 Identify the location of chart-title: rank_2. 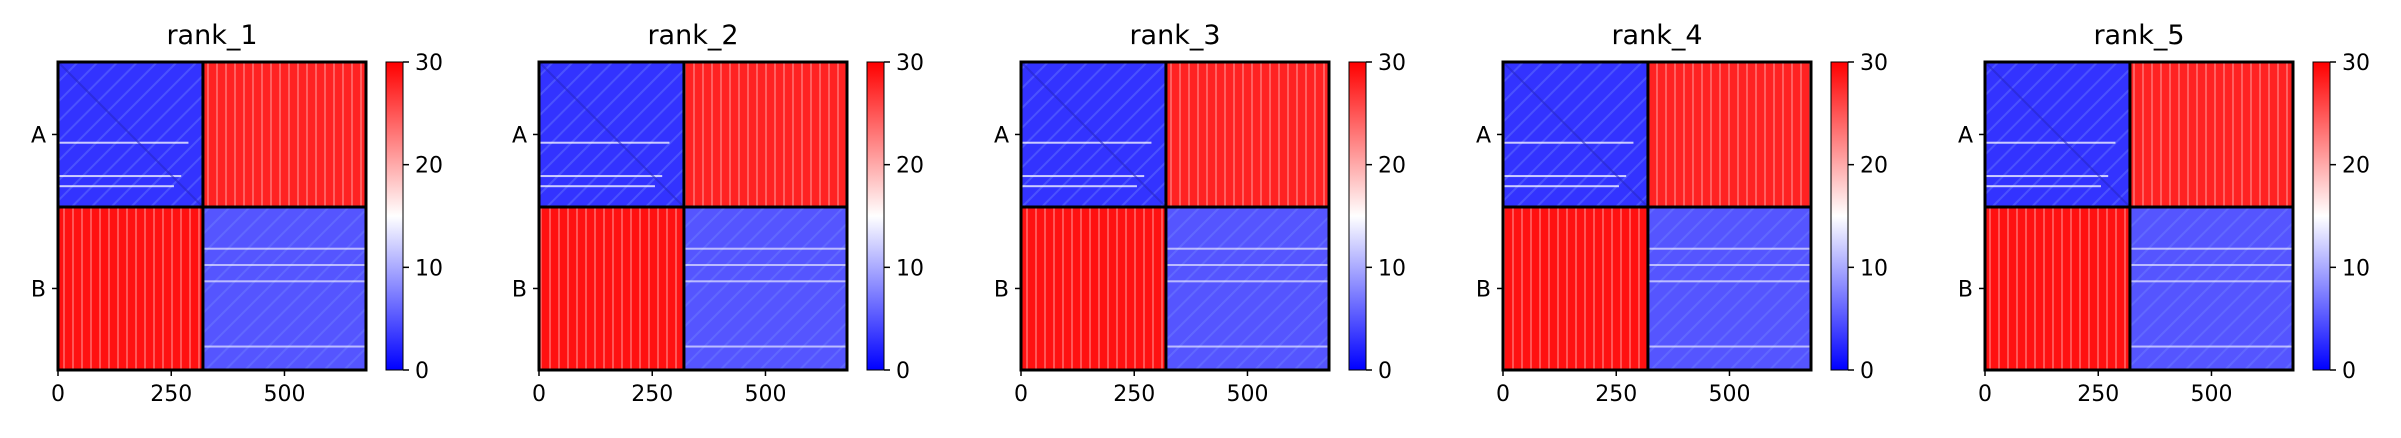
(692, 35).